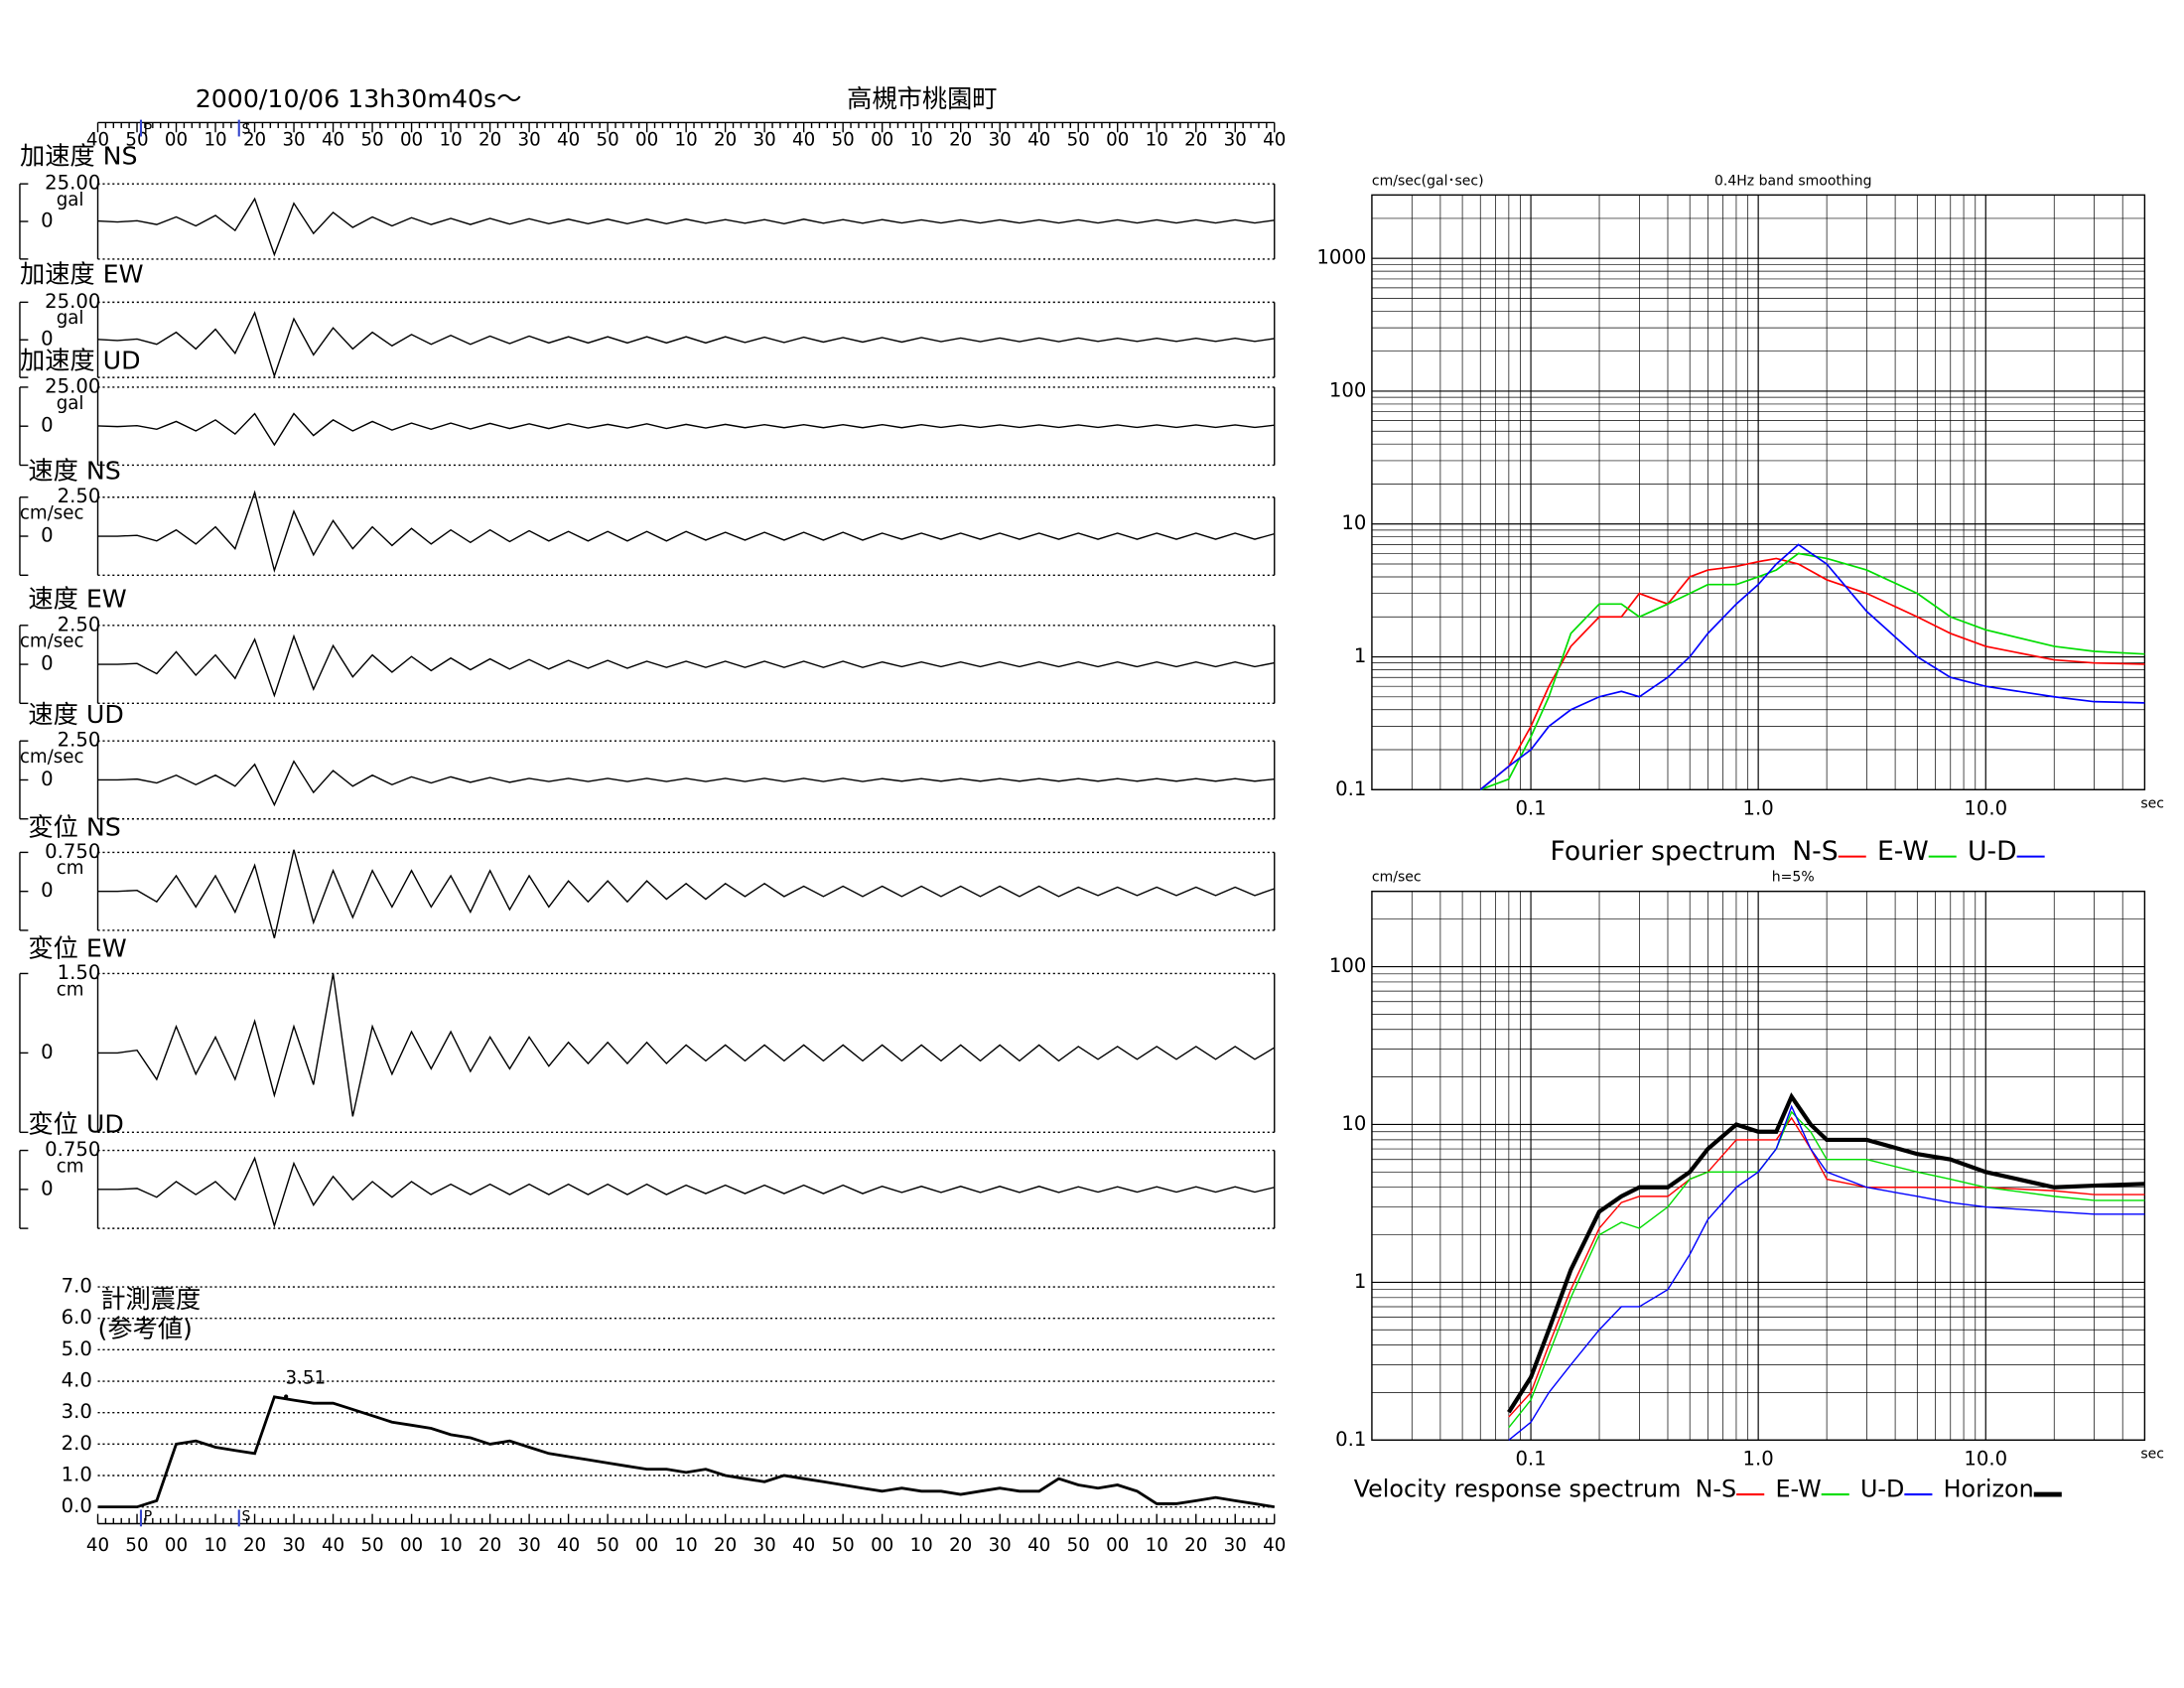  Describe the element at coordinates (77, 1286) in the screenshot. I see `y-tick-label: 7.0` at that location.